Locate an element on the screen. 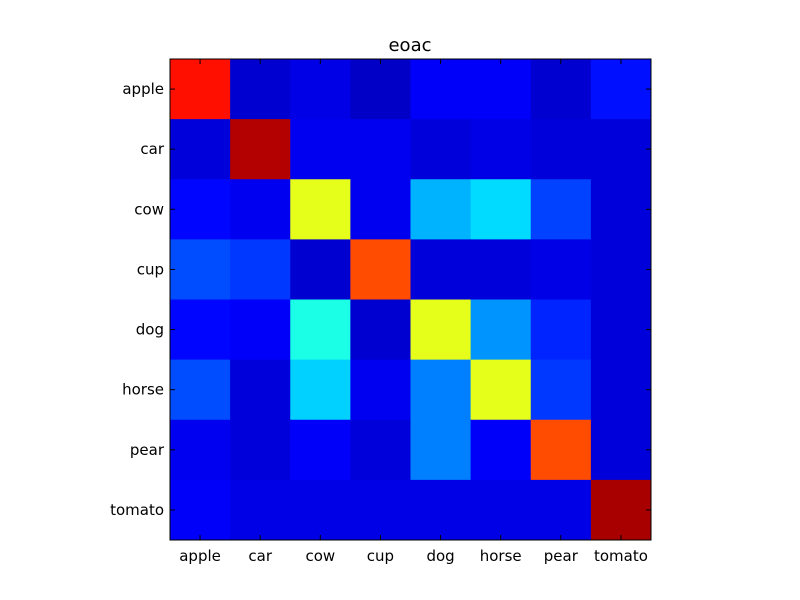  heatmap-cell-apple-cow is located at coordinates (320, 89).